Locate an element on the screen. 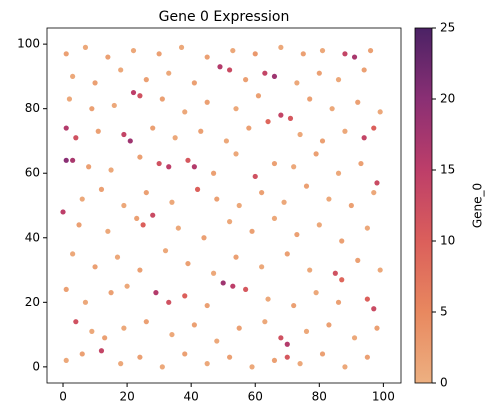 The height and width of the screenshot is (418, 490). x-tick-label: 20 is located at coordinates (126, 397).